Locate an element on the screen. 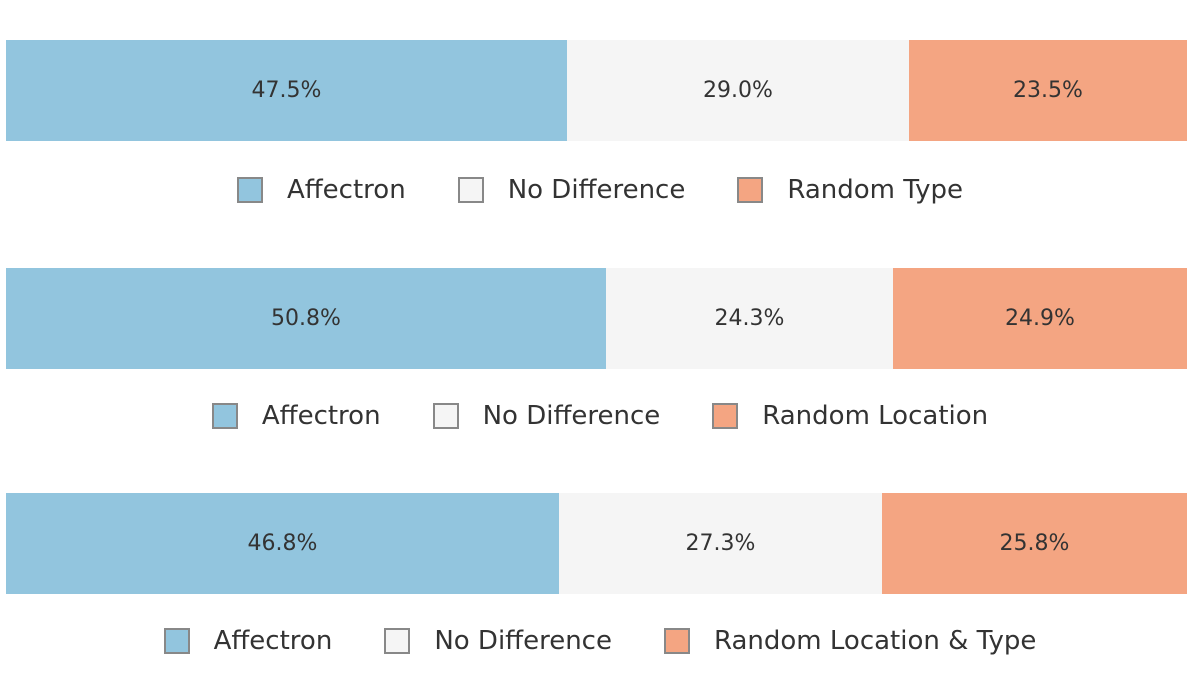 This screenshot has height=686, width=1200. stacked-bar-3: 46.8% 27.3% 25.8% is located at coordinates (596, 543).